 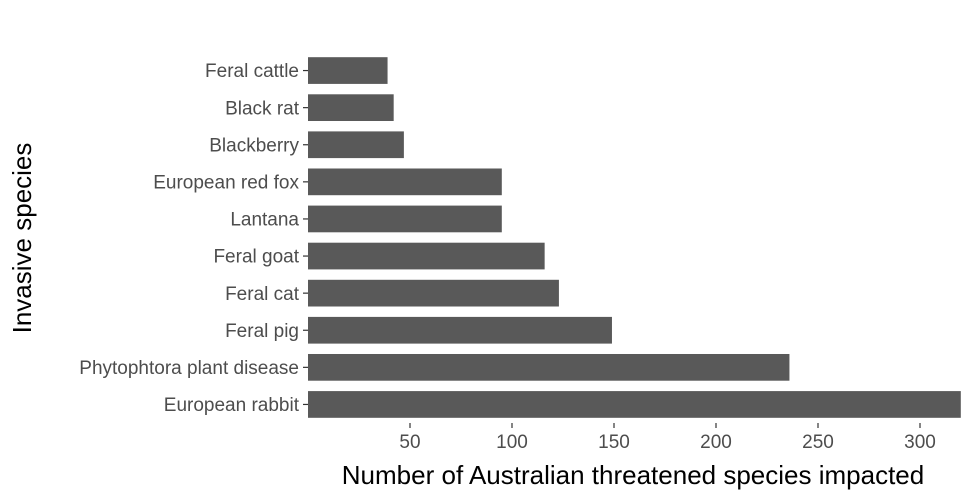 I want to click on x-tick-label: 50, so click(x=409, y=442).